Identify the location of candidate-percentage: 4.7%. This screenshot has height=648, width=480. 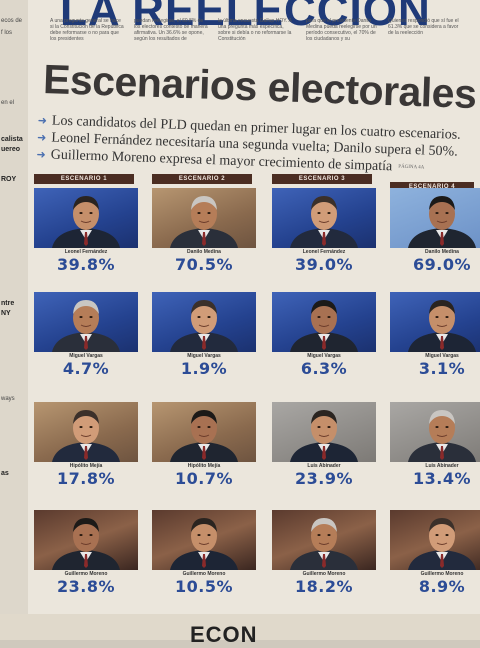
(86, 368).